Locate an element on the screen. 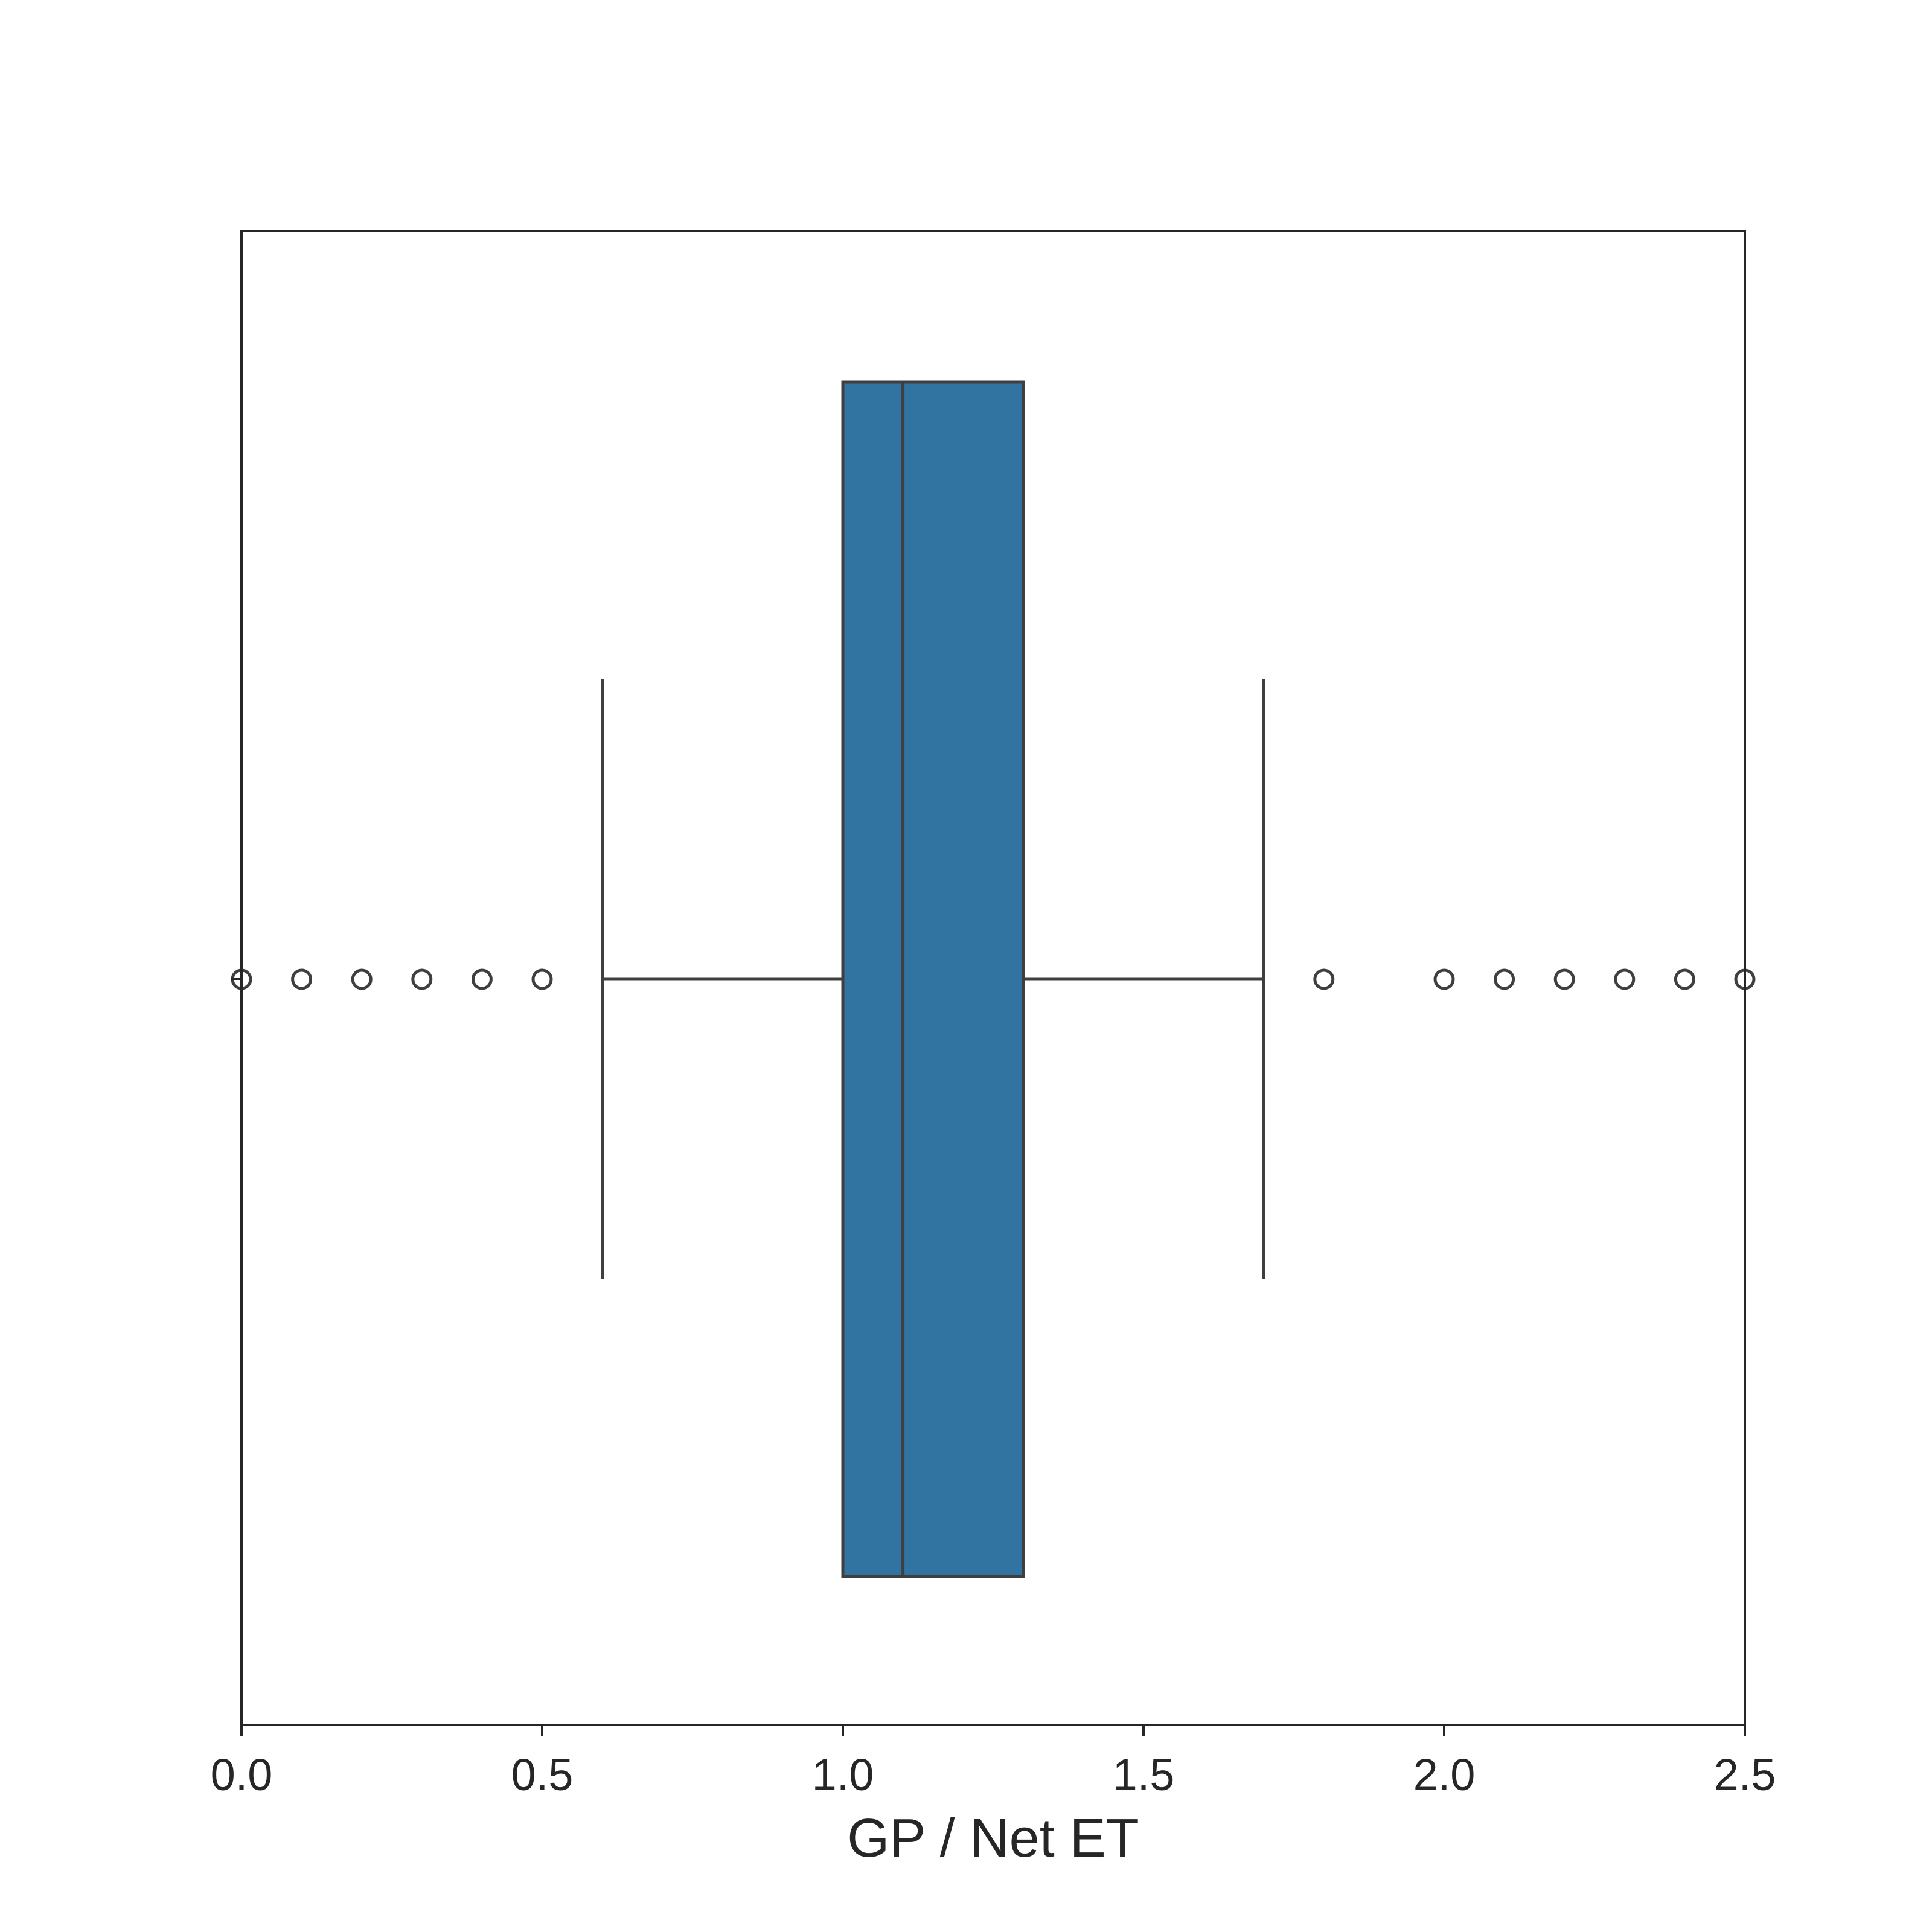  x-tick-label: 1.0 is located at coordinates (843, 1775).